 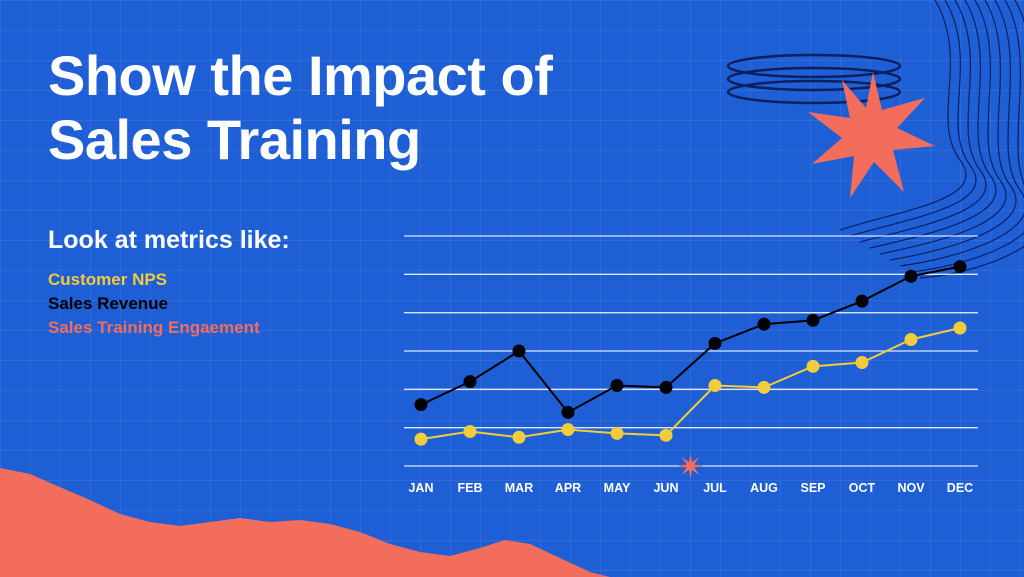 What do you see at coordinates (960, 488) in the screenshot?
I see `x-tick-label: DEC` at bounding box center [960, 488].